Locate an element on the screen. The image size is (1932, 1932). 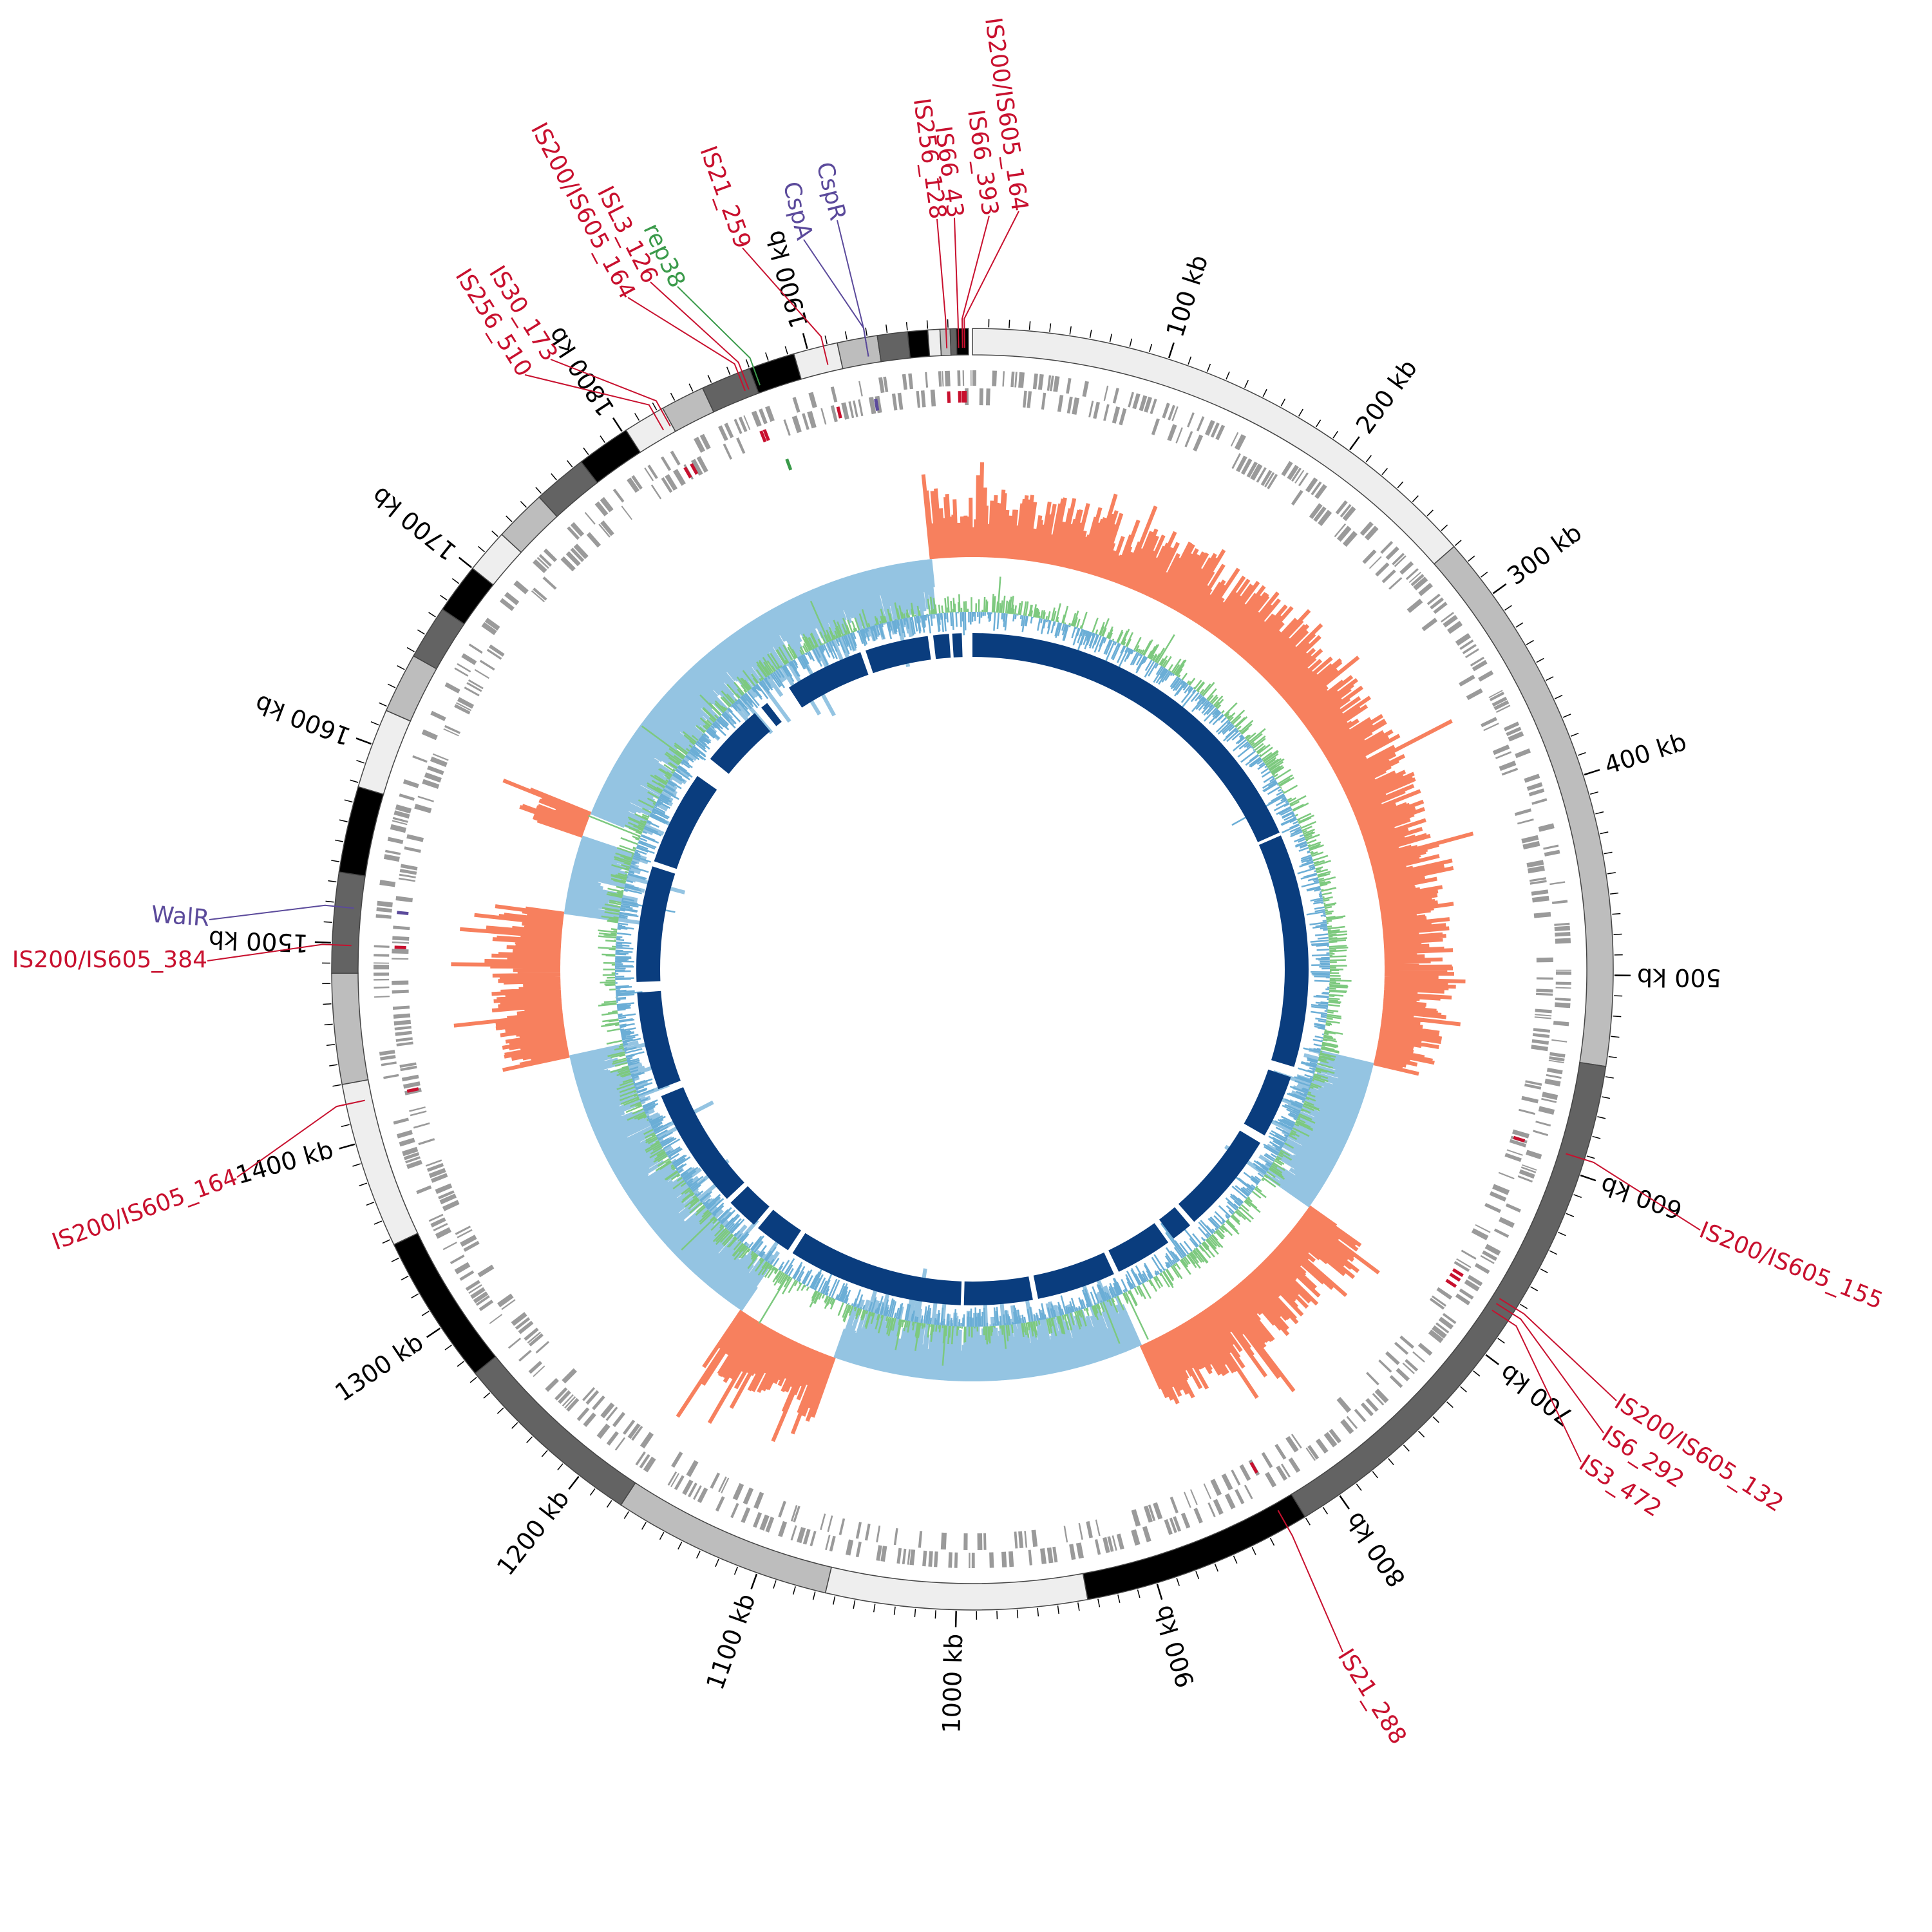
tick-label-400: 400 kb is located at coordinates (1645, 753).